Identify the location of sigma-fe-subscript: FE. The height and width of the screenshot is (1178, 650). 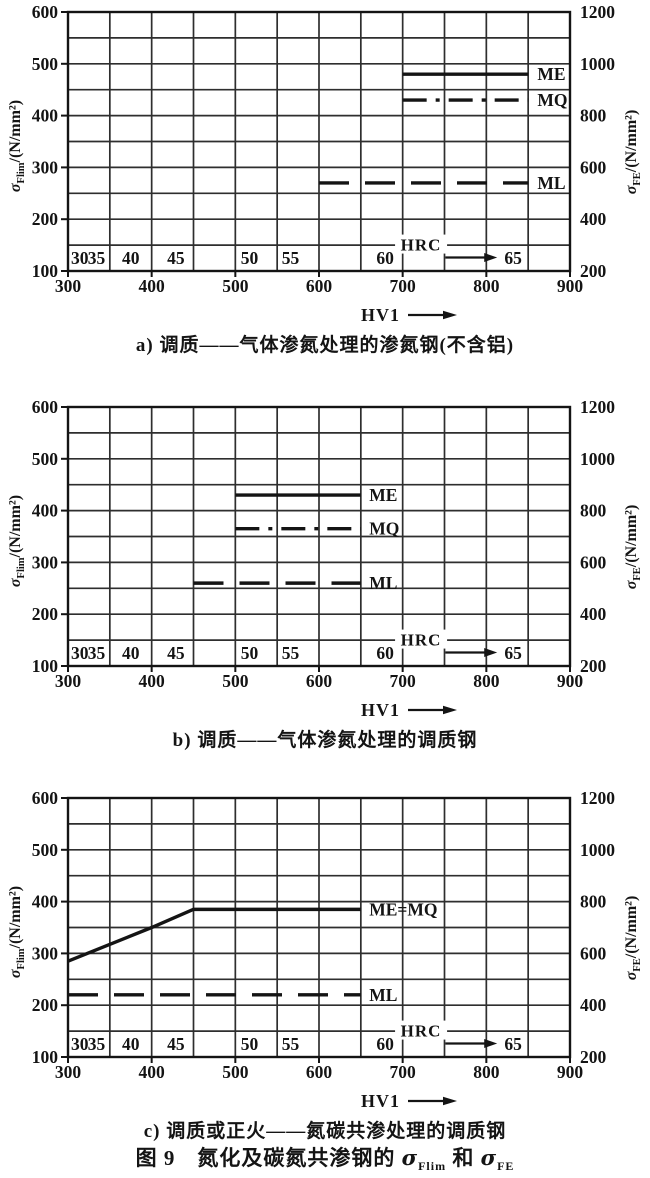
(506, 1166).